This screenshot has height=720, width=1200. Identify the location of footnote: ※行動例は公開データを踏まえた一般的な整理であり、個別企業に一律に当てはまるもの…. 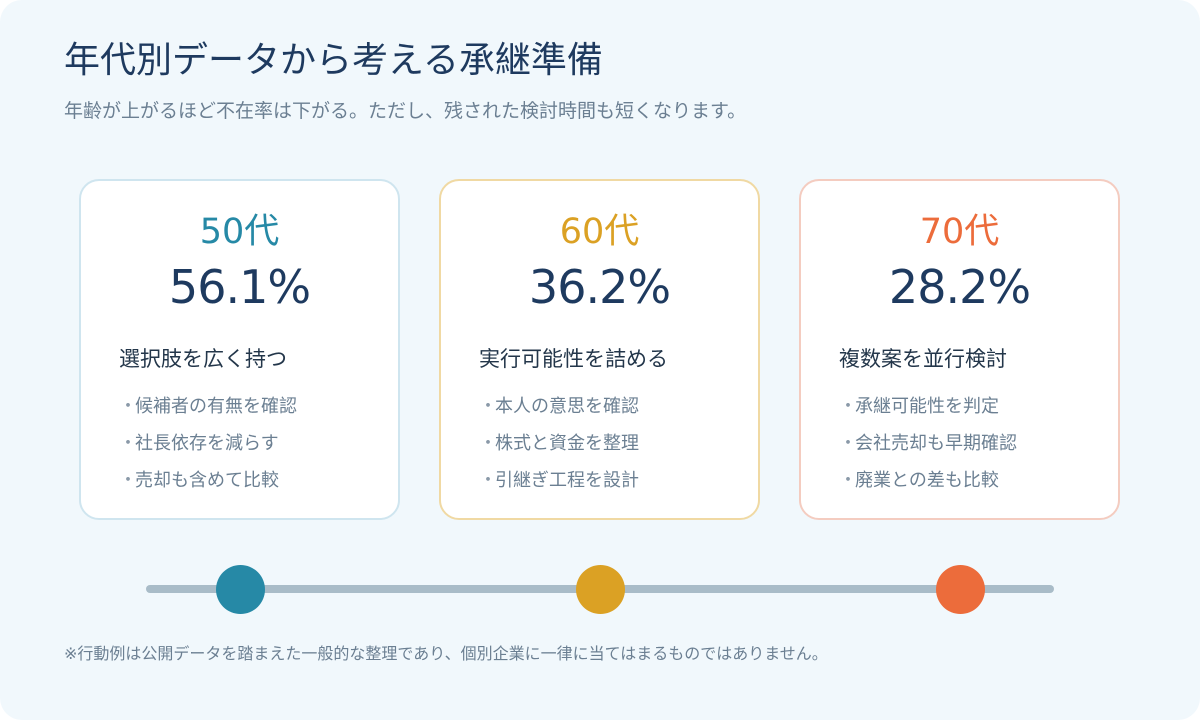
(446, 653).